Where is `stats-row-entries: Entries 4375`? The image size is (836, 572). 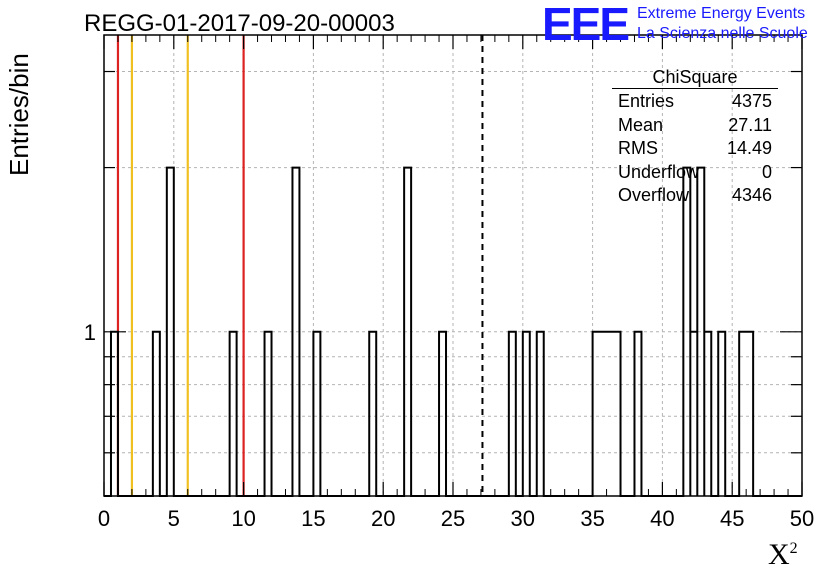 stats-row-entries: Entries 4375 is located at coordinates (695, 102).